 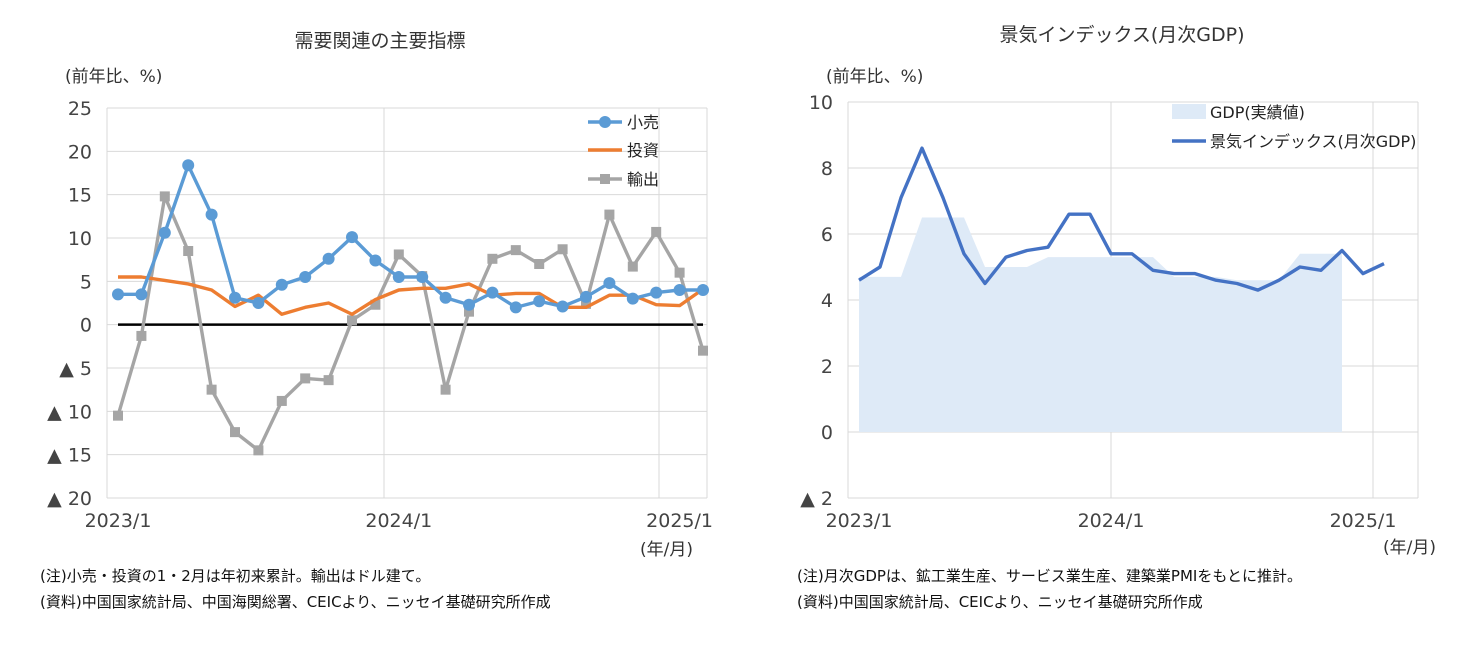 What do you see at coordinates (113, 77) in the screenshot?
I see `chart1-y-unit: (前年比、%)` at bounding box center [113, 77].